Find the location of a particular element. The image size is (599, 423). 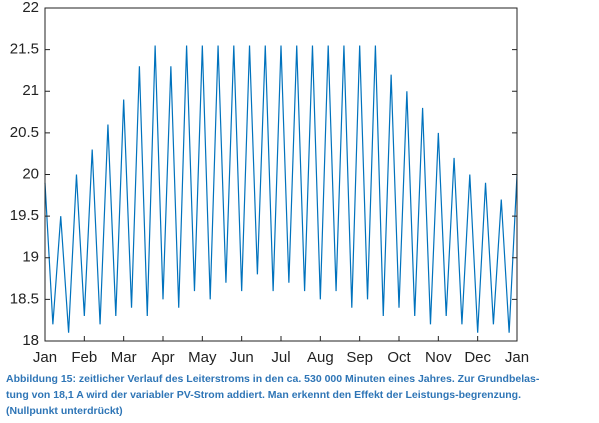

x-tick-label: Jul is located at coordinates (280, 357).